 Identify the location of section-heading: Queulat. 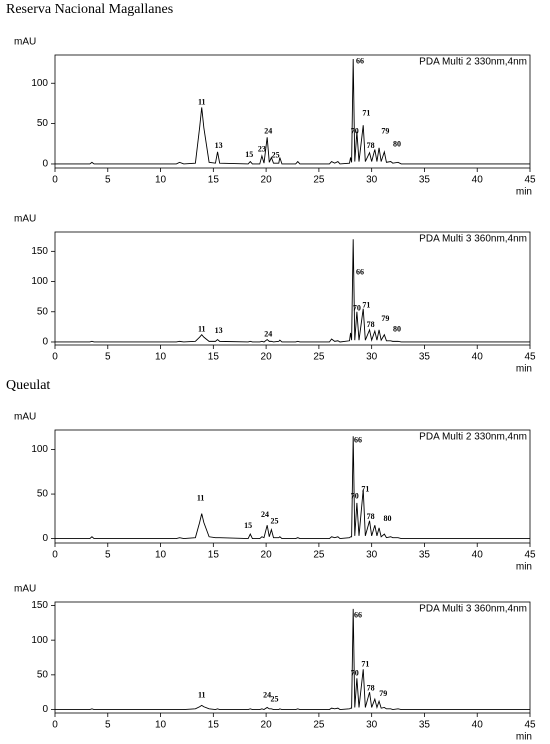
(28, 385).